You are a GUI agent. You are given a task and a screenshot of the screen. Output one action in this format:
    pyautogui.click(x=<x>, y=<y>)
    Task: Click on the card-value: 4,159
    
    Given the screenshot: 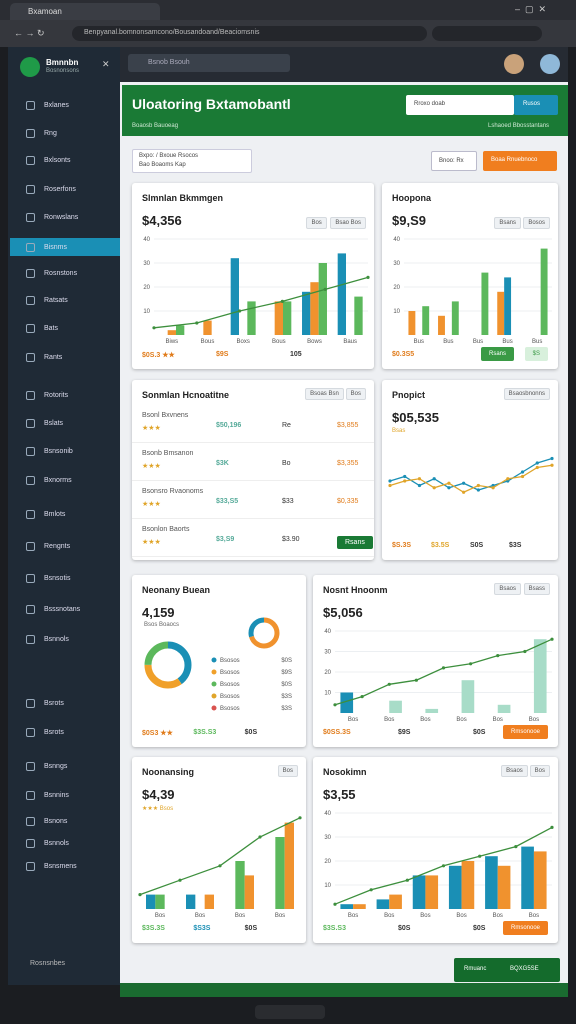 What is the action you would take?
    pyautogui.click(x=158, y=612)
    